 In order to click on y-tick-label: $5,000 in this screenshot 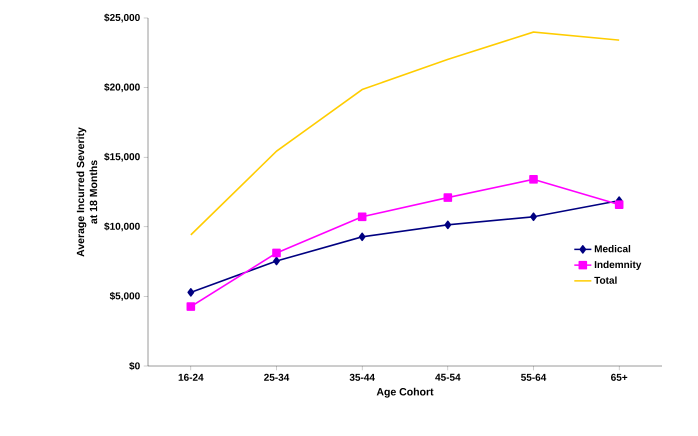, I will do `click(125, 296)`.